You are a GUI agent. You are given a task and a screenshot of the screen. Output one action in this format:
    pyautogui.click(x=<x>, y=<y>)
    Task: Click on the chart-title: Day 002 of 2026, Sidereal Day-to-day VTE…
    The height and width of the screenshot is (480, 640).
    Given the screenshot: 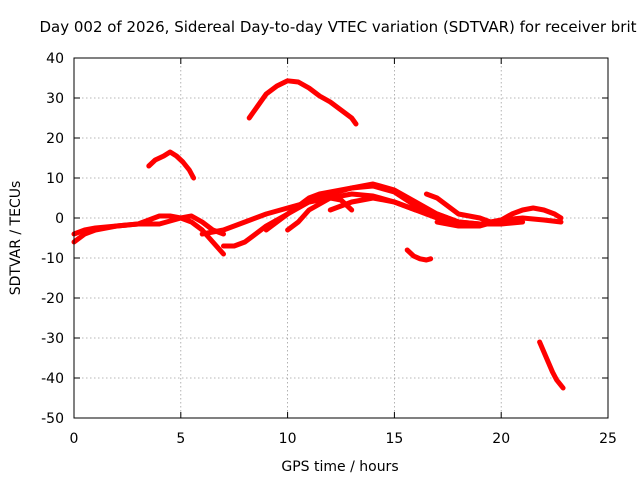 What is the action you would take?
    pyautogui.click(x=337, y=27)
    